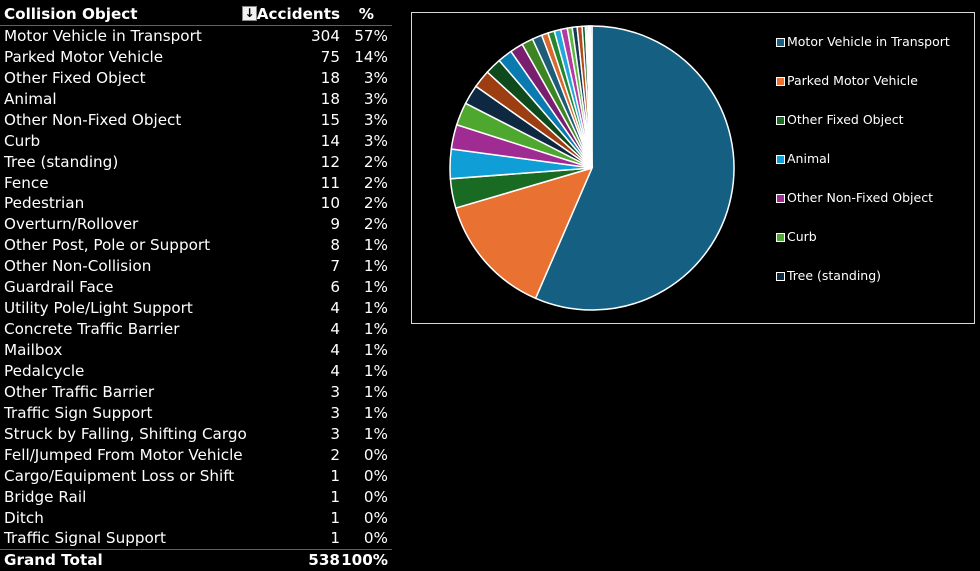 This screenshot has width=980, height=571. What do you see at coordinates (22, 140) in the screenshot?
I see `cell-name: Curb` at bounding box center [22, 140].